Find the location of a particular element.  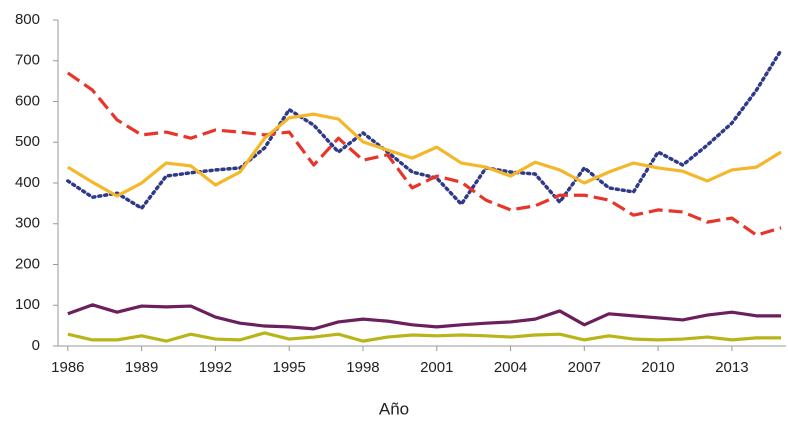

x-tick-label: 1989 is located at coordinates (141, 367).